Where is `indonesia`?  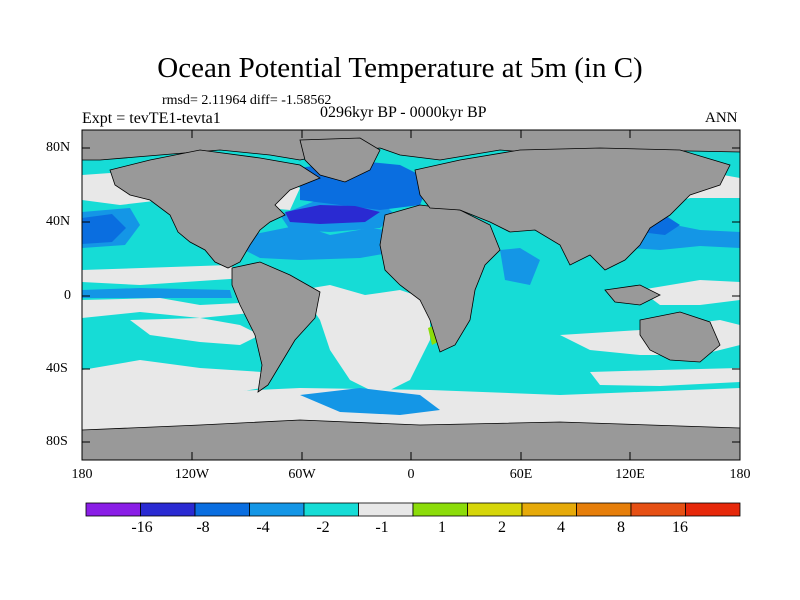 indonesia is located at coordinates (632, 295).